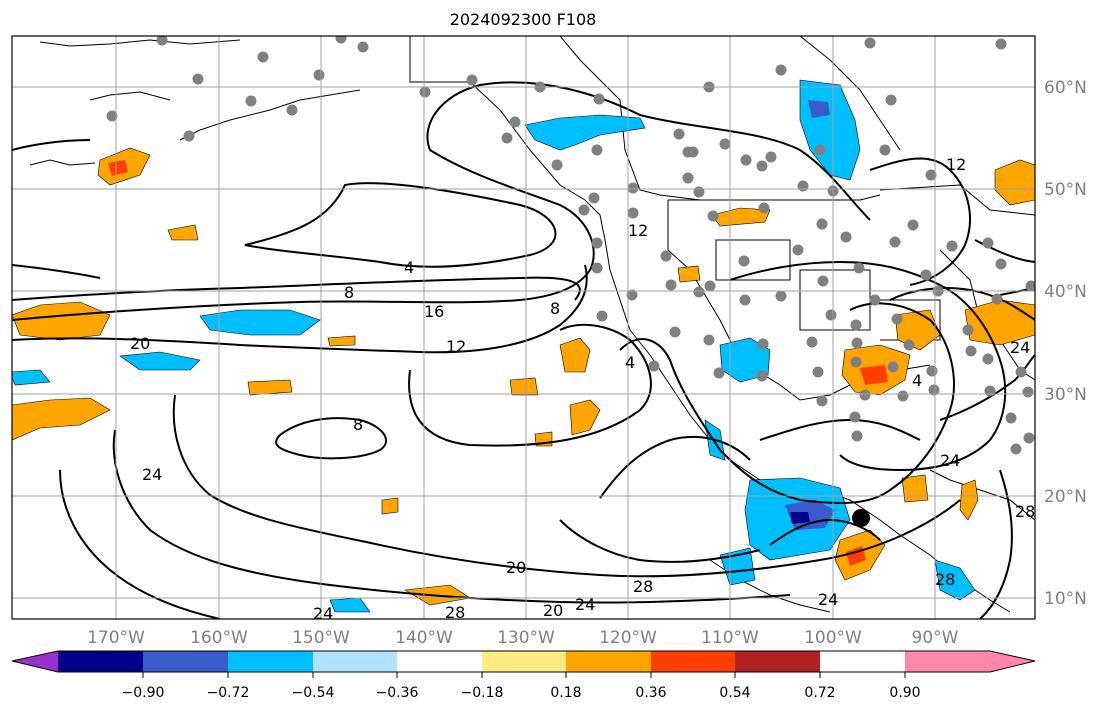 This screenshot has width=1105, height=712. What do you see at coordinates (482, 693) in the screenshot?
I see `colorbar-tick-label: −0.18` at bounding box center [482, 693].